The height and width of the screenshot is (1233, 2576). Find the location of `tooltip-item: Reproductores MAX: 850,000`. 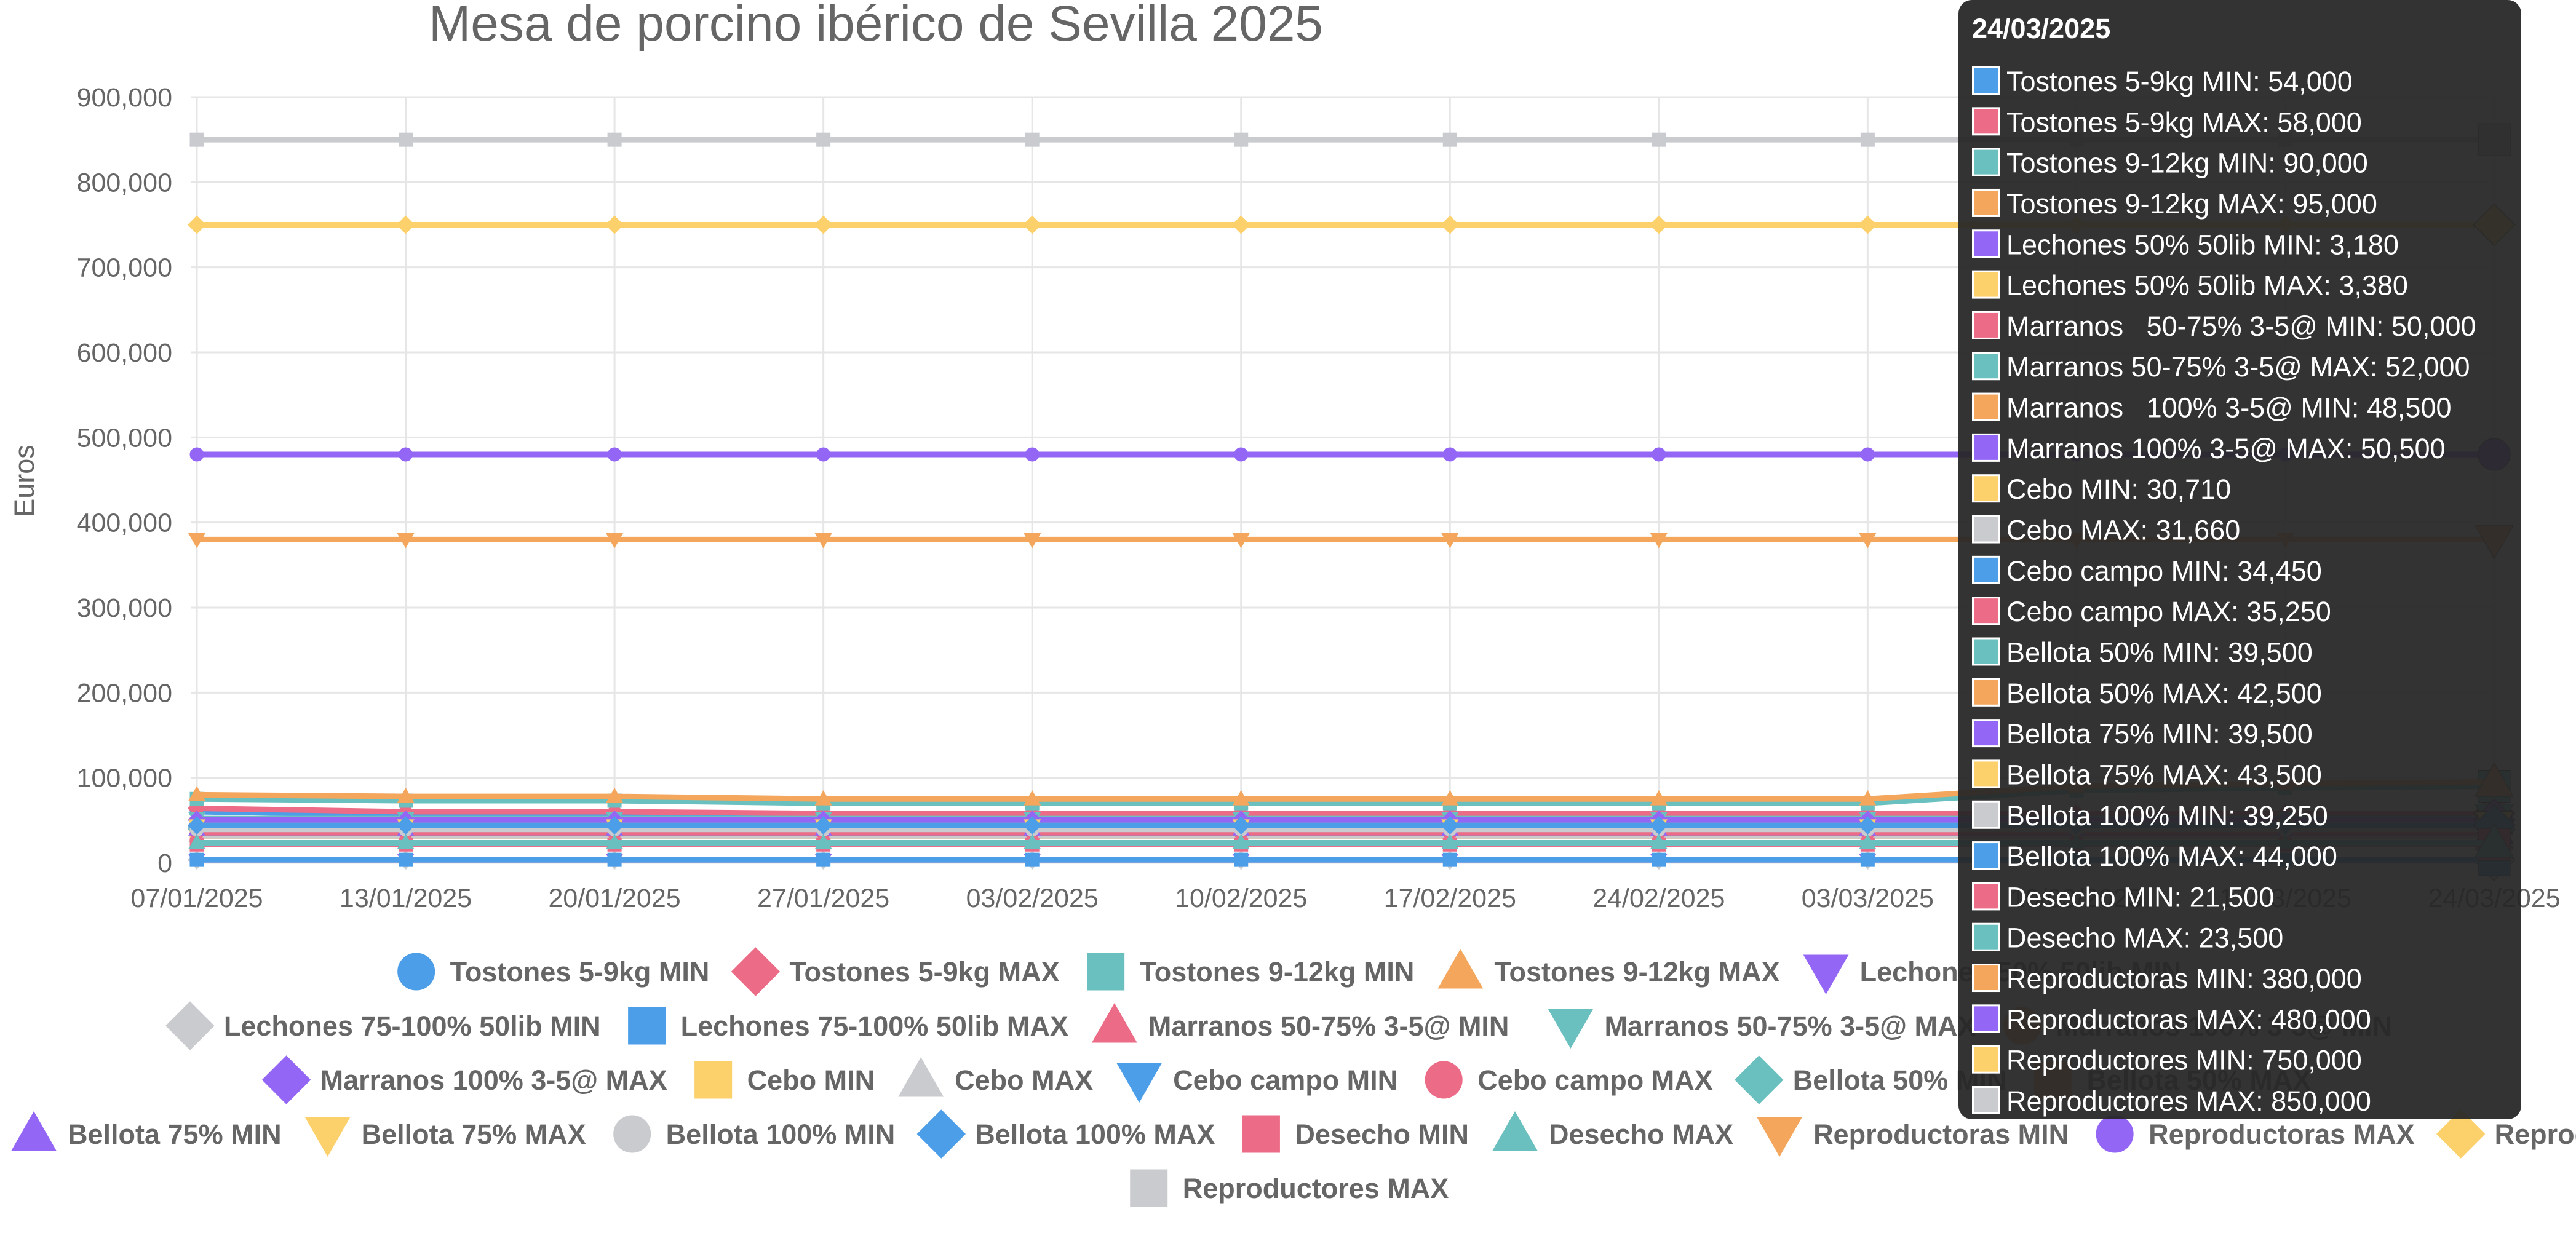

tooltip-item: Reproductores MAX: 850,000 is located at coordinates (2171, 1101).